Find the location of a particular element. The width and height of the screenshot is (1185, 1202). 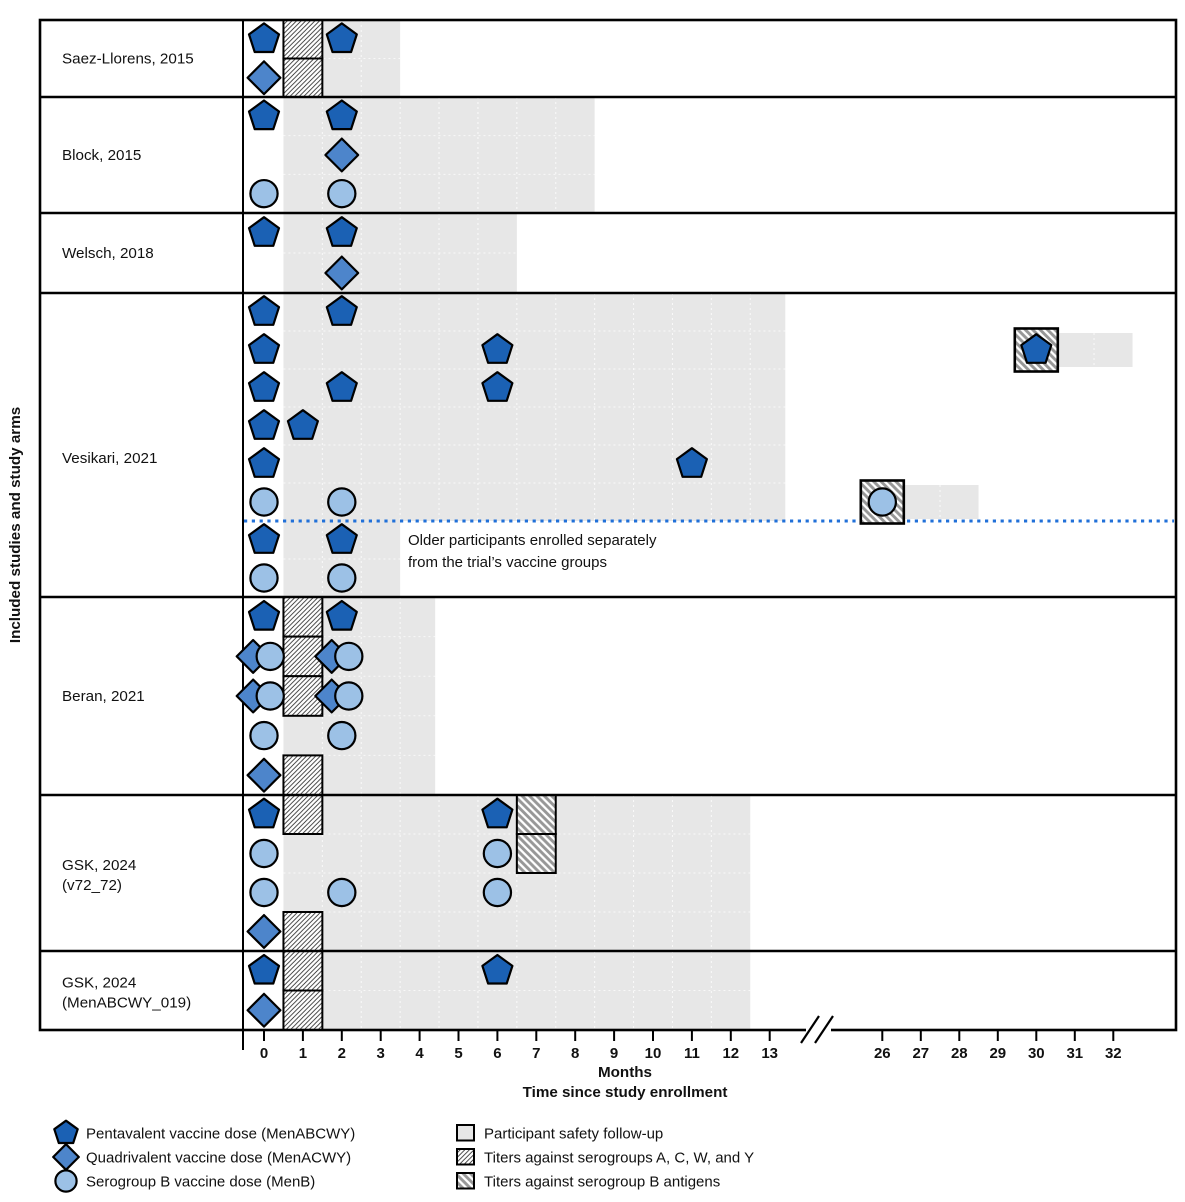

panel-label: Welsch, 2018 is located at coordinates (108, 253).